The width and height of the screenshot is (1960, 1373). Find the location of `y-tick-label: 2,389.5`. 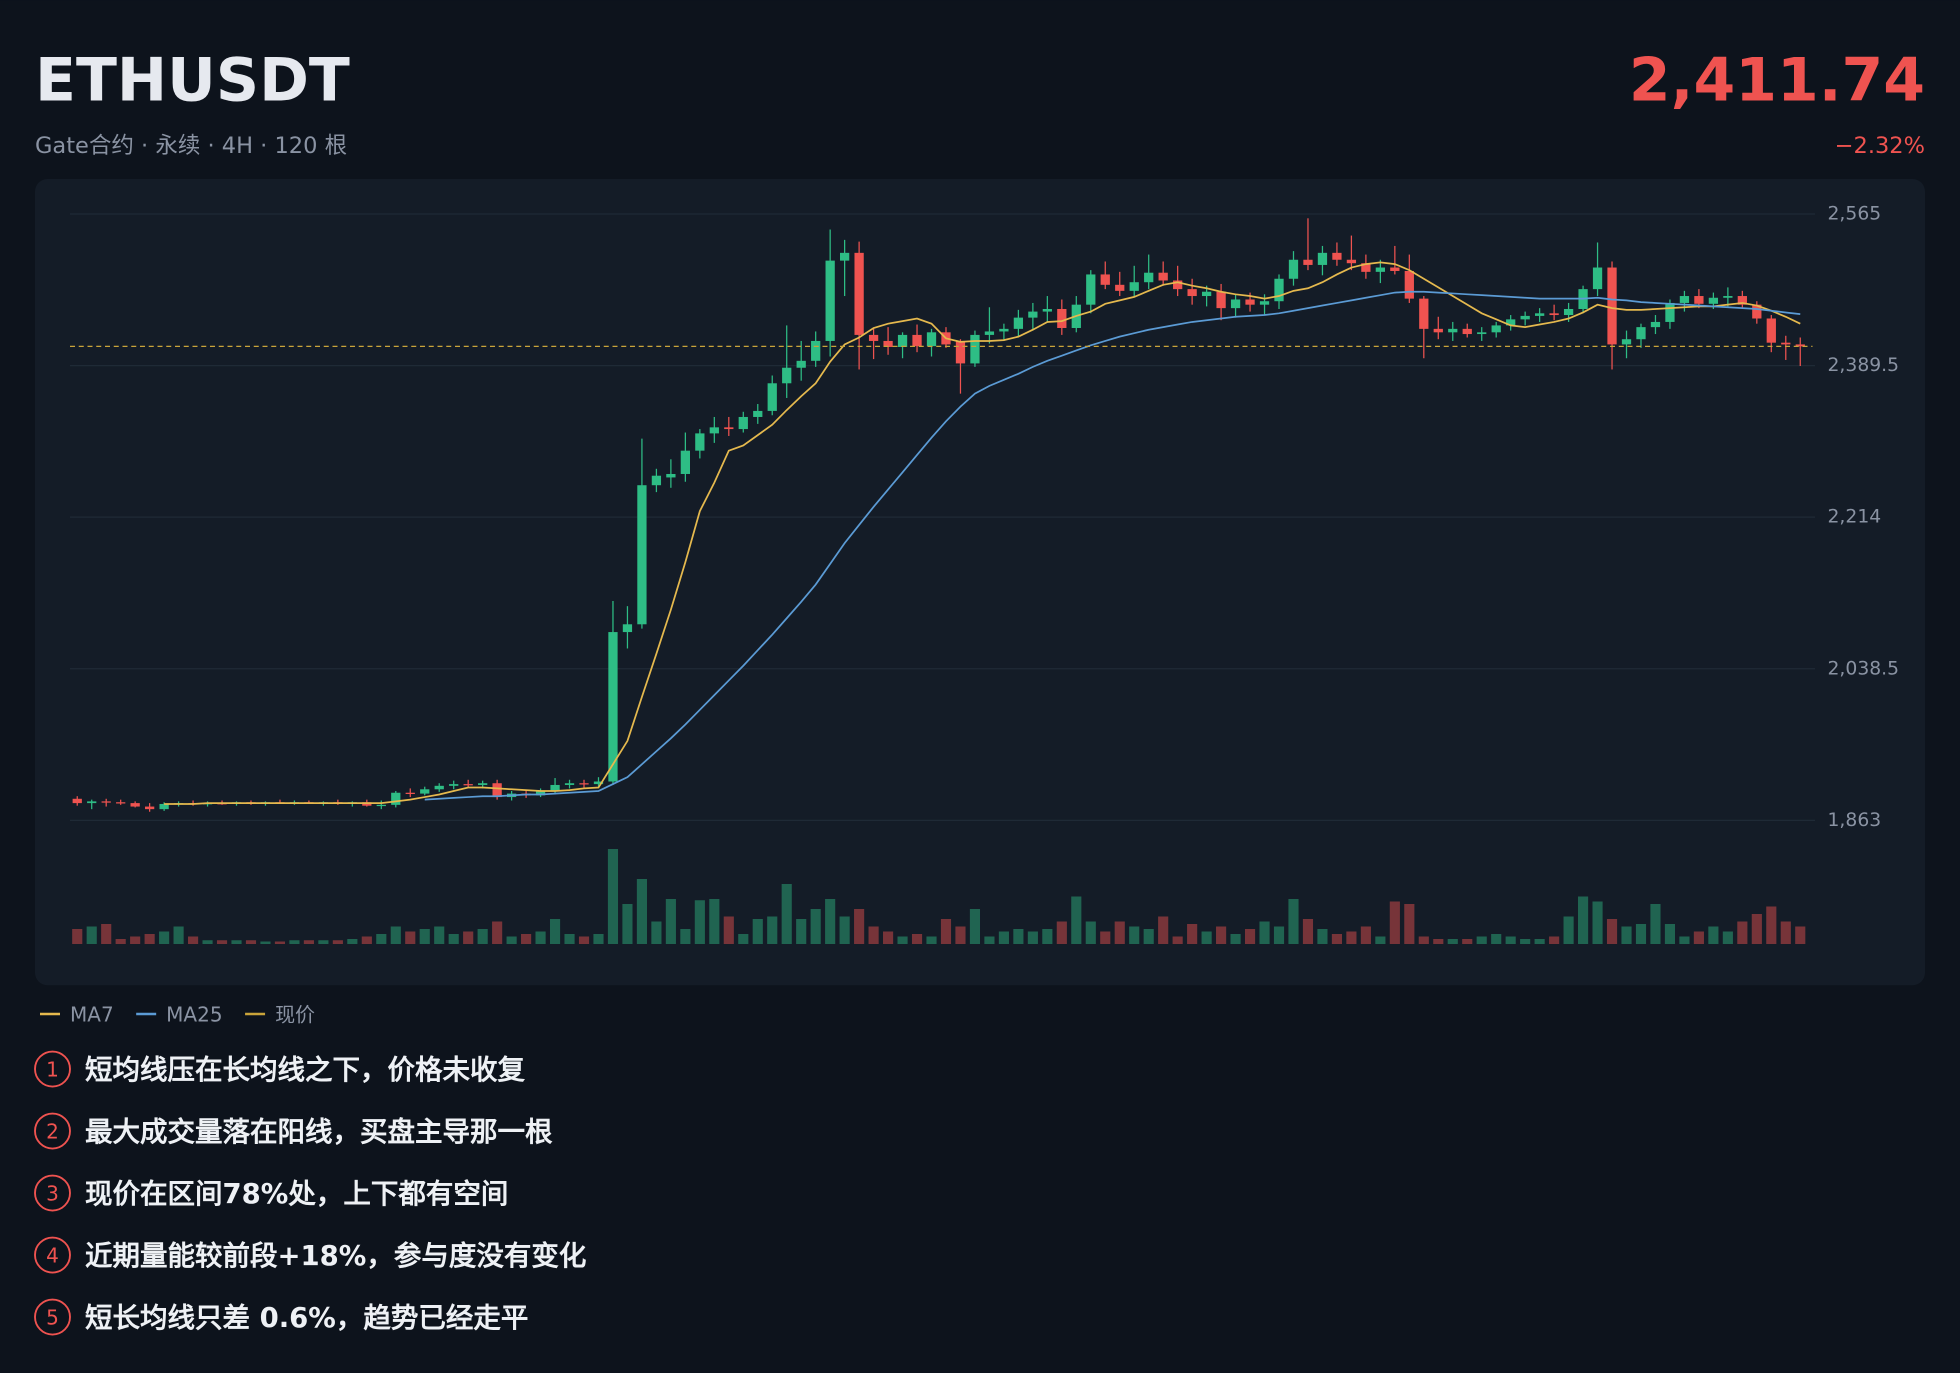

y-tick-label: 2,389.5 is located at coordinates (1864, 365).